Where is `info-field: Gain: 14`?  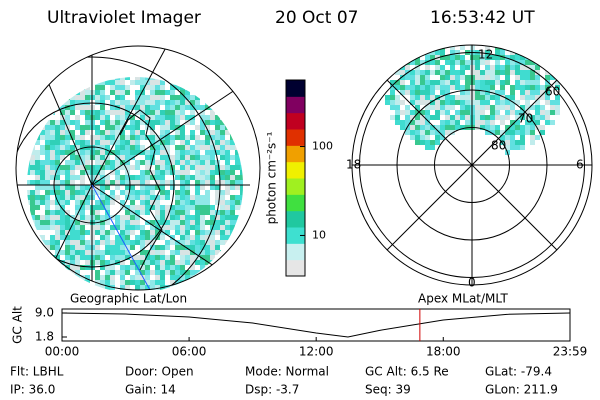
info-field: Gain: 14 is located at coordinates (150, 390).